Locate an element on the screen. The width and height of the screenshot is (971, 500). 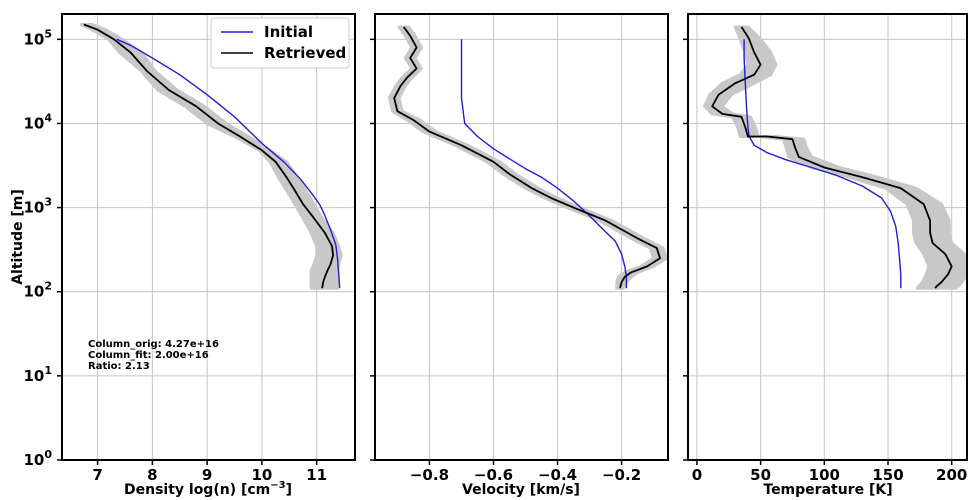
x-tick-label: 8 is located at coordinates (152, 475).